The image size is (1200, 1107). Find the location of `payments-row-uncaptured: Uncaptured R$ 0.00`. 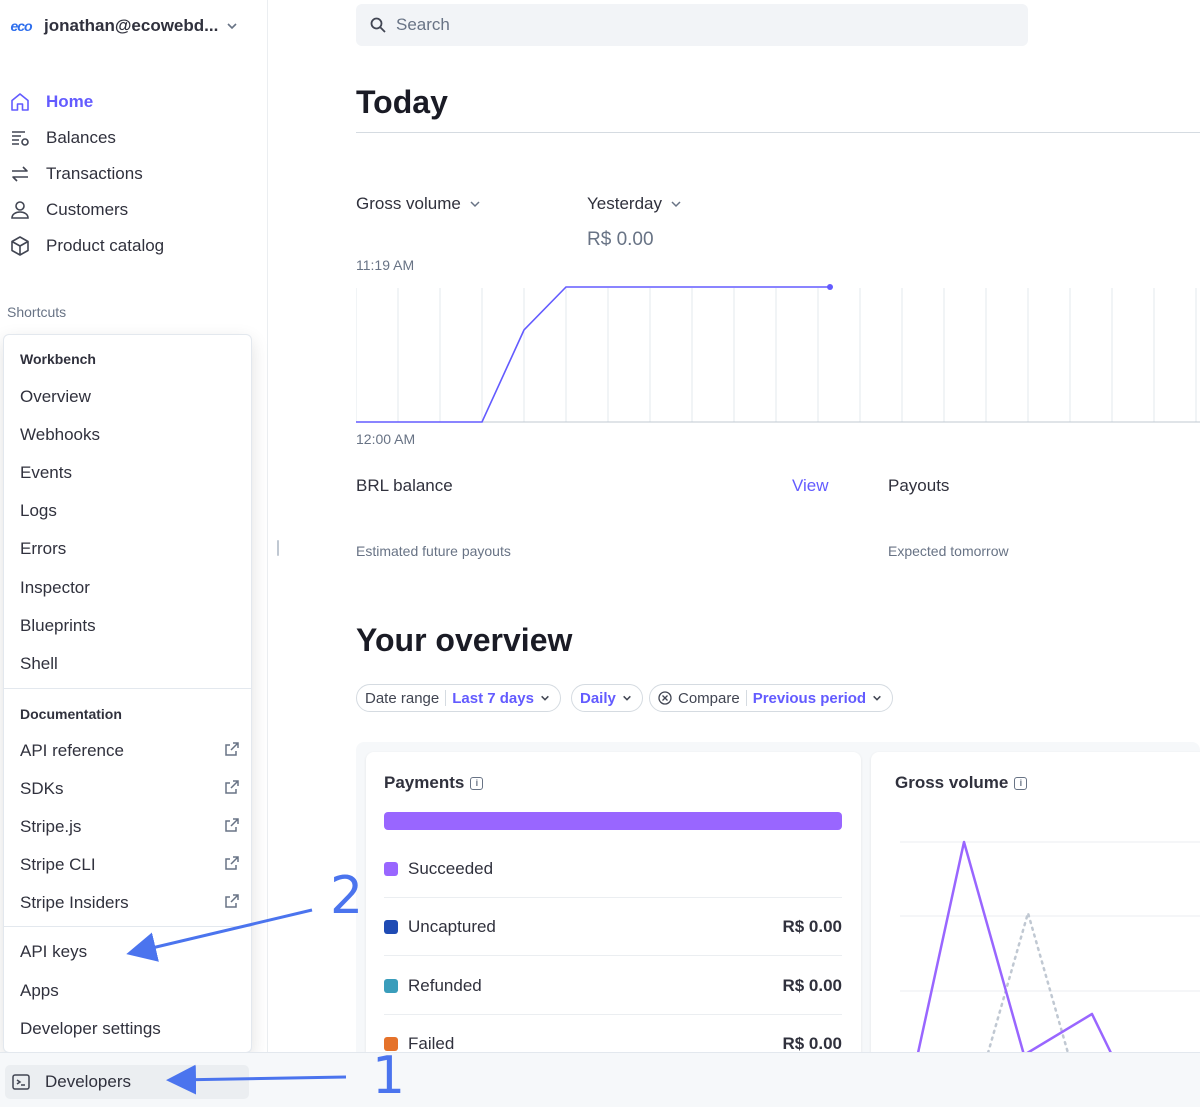

payments-row-uncaptured: Uncaptured R$ 0.00 is located at coordinates (613, 927).